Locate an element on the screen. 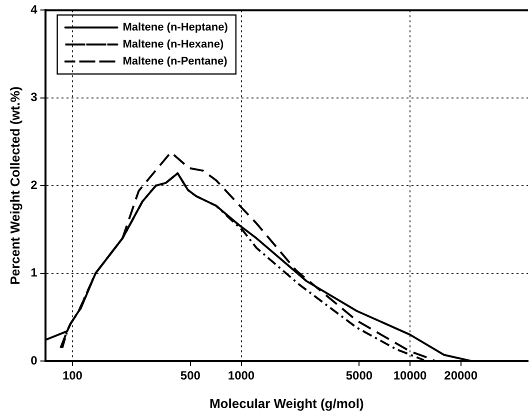 The height and width of the screenshot is (420, 530). x-tick-label: 1000 is located at coordinates (241, 375).